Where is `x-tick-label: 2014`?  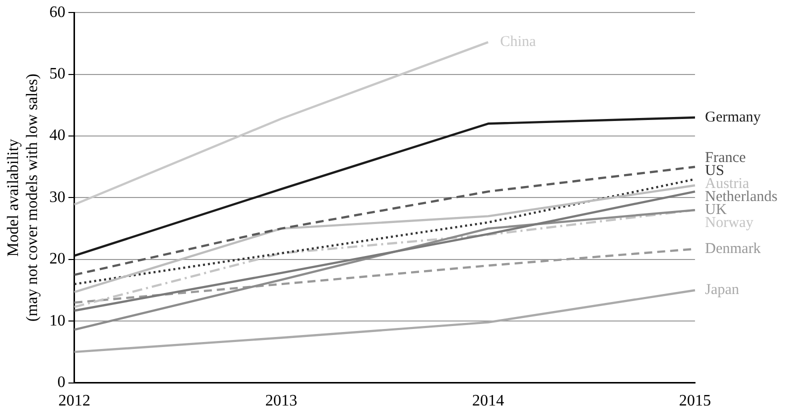
x-tick-label: 2014 is located at coordinates (488, 401).